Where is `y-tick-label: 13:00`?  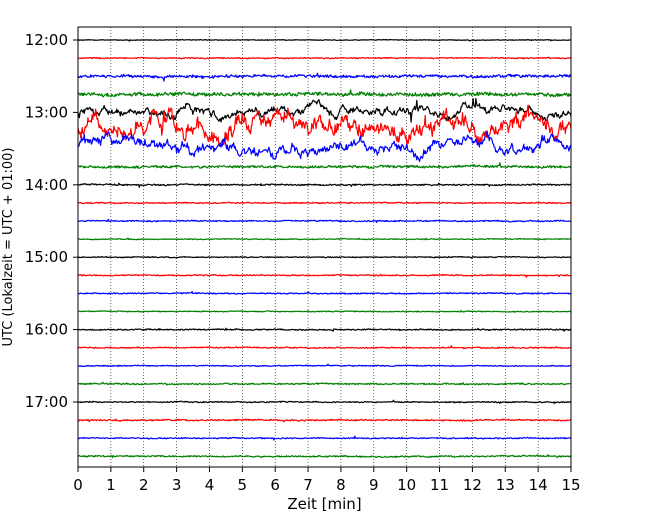 y-tick-label: 13:00 is located at coordinates (46, 112).